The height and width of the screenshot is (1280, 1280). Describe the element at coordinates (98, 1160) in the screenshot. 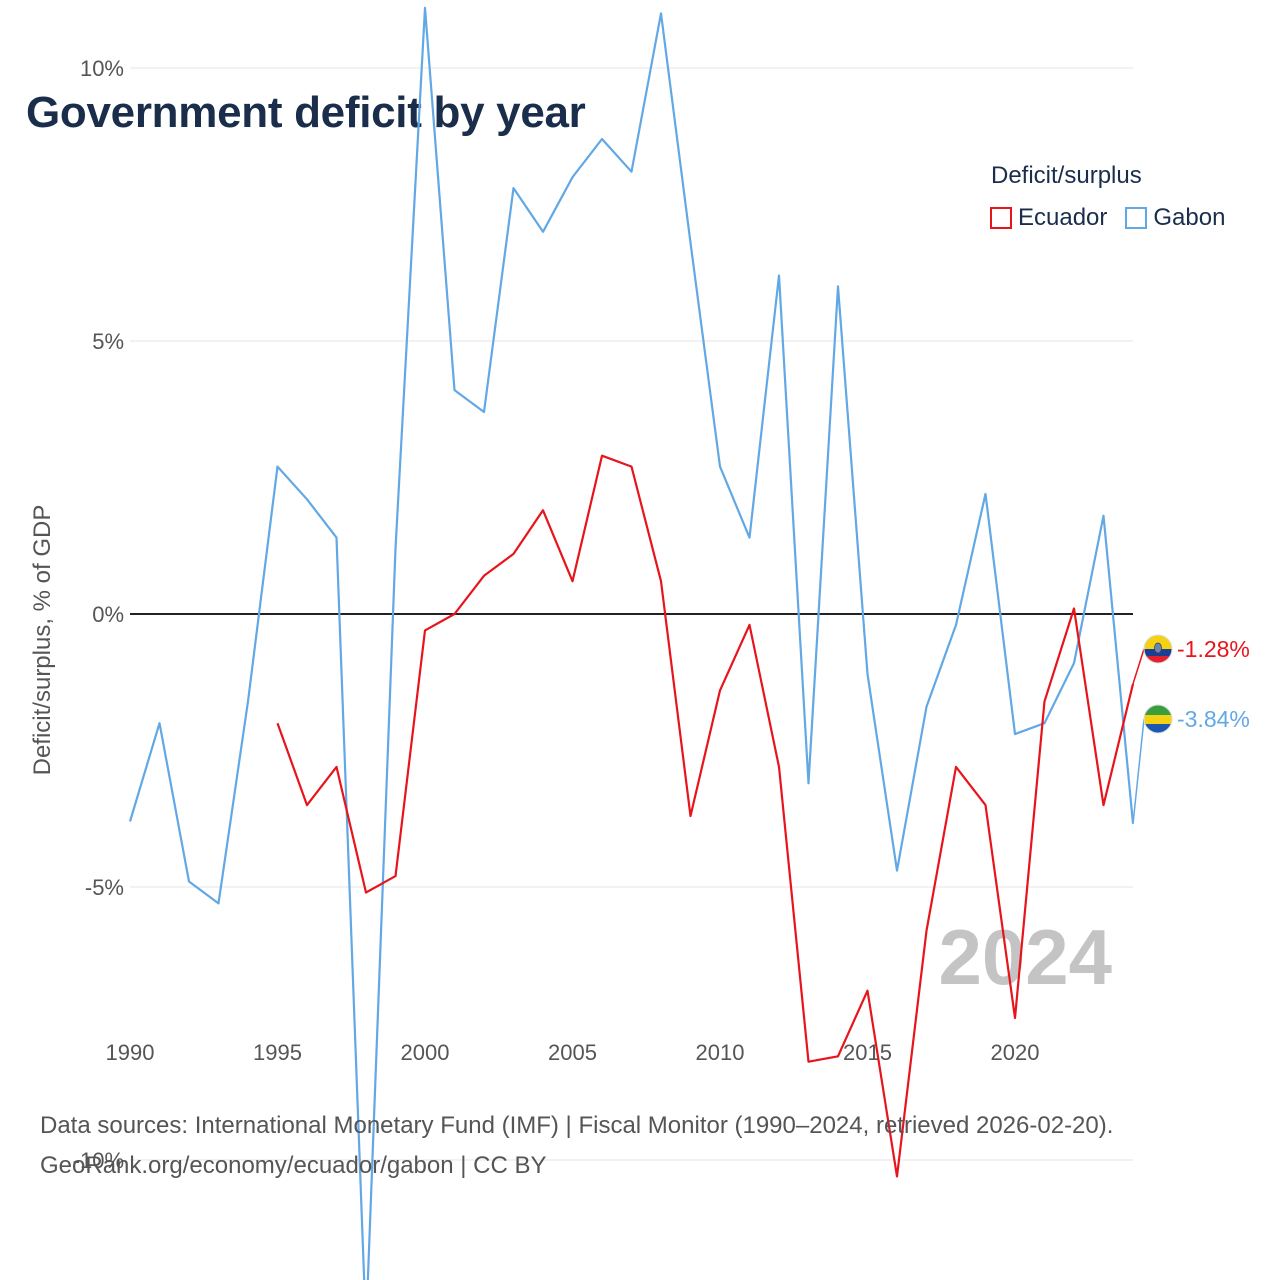

I see `y-tick-label: -10%` at that location.